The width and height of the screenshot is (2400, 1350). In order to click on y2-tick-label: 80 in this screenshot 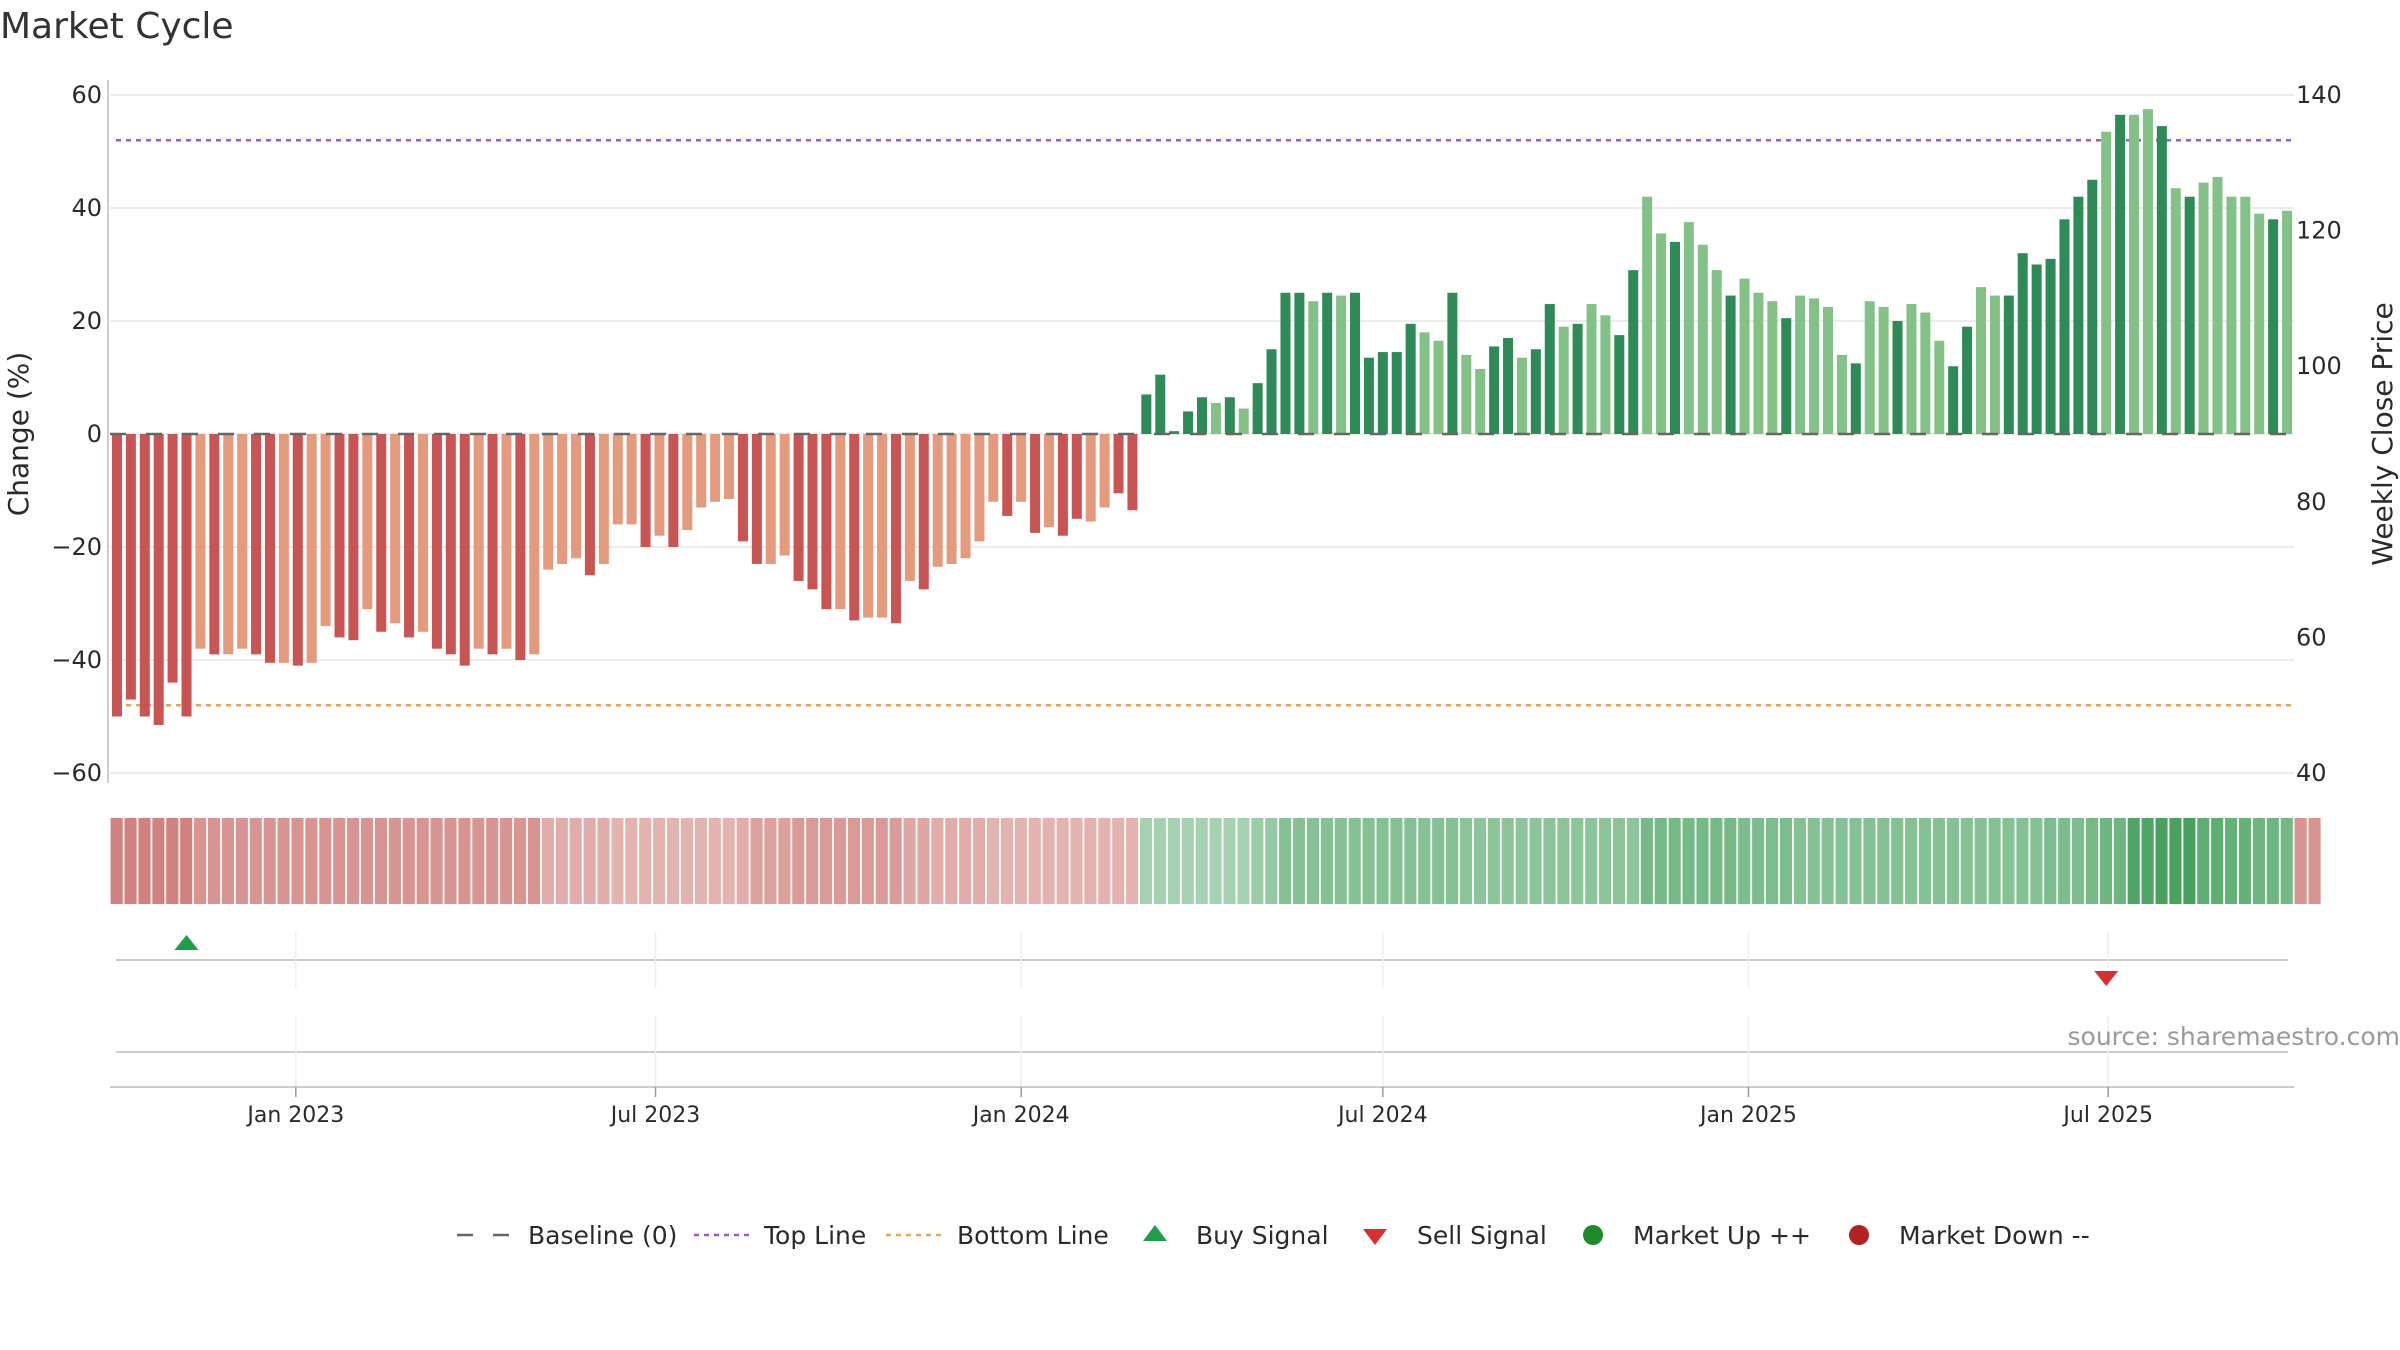, I will do `click(2311, 502)`.